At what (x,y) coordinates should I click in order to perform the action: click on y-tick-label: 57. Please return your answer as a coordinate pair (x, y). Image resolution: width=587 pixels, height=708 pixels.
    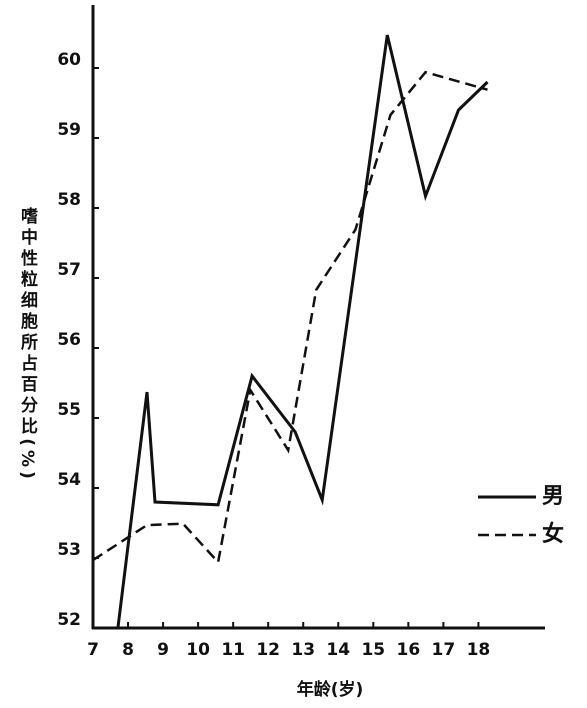
    Looking at the image, I should click on (69, 270).